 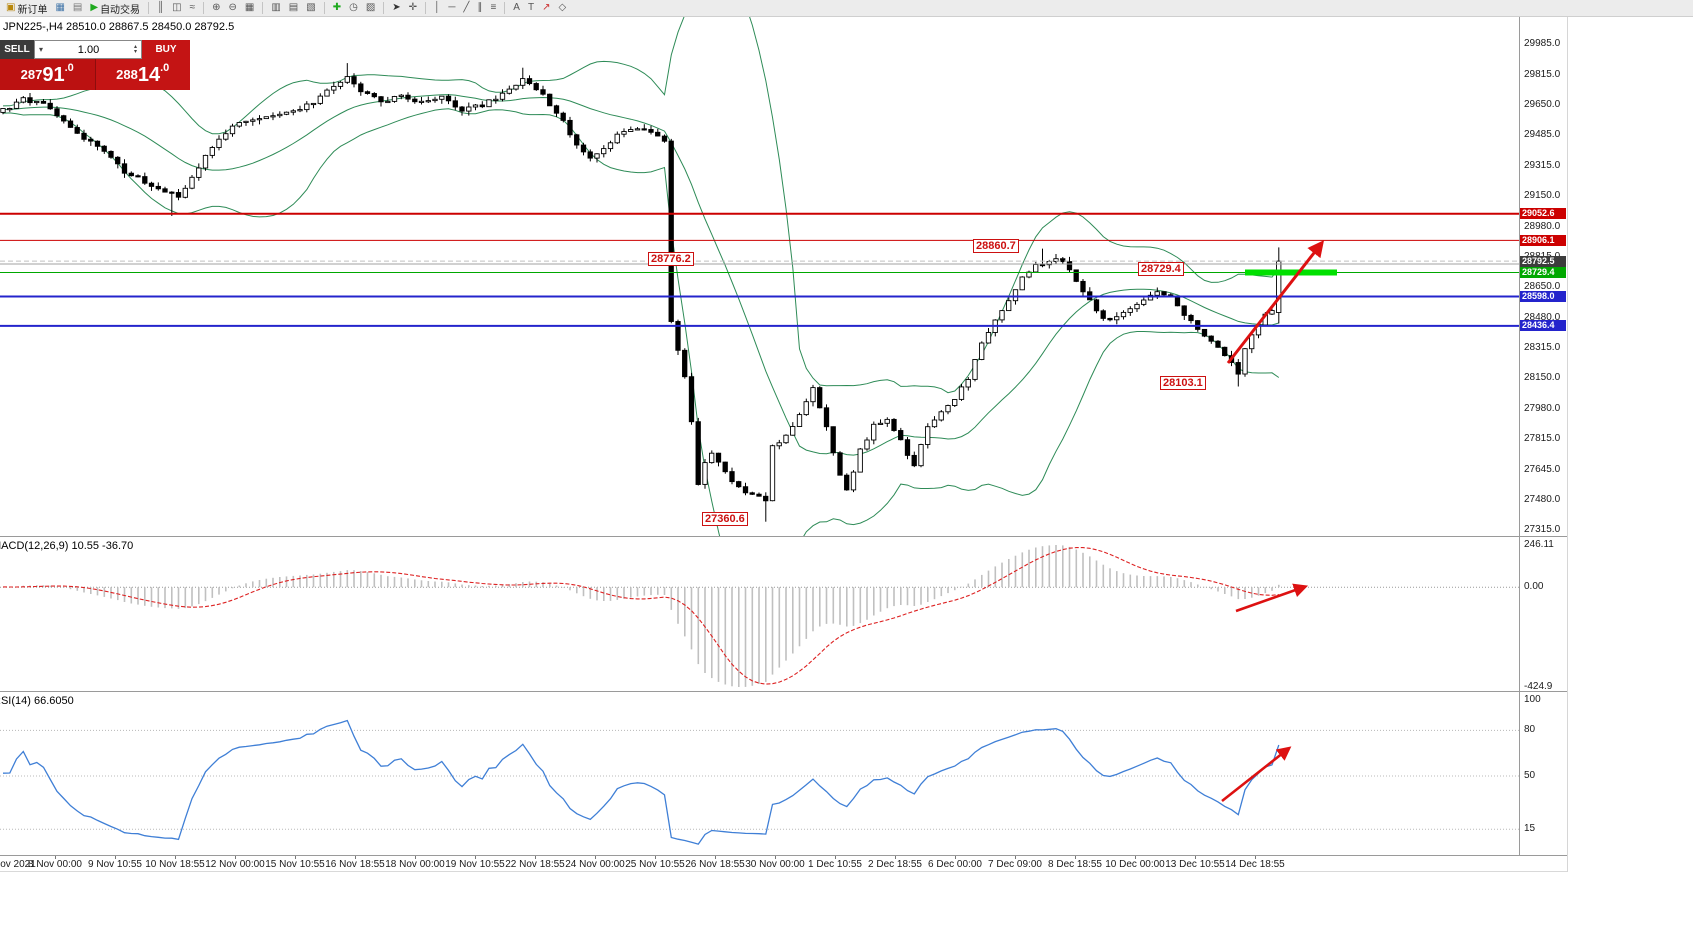 I want to click on volume-value: 1.00, so click(x=88, y=49).